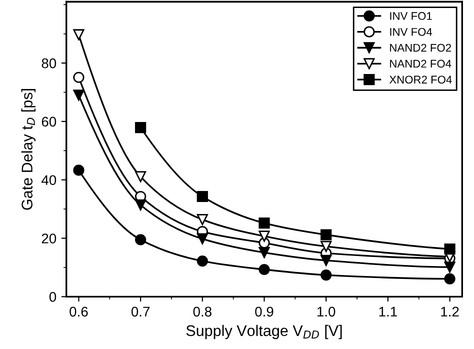  Describe the element at coordinates (49, 239) in the screenshot. I see `y-tick-label: 20` at that location.